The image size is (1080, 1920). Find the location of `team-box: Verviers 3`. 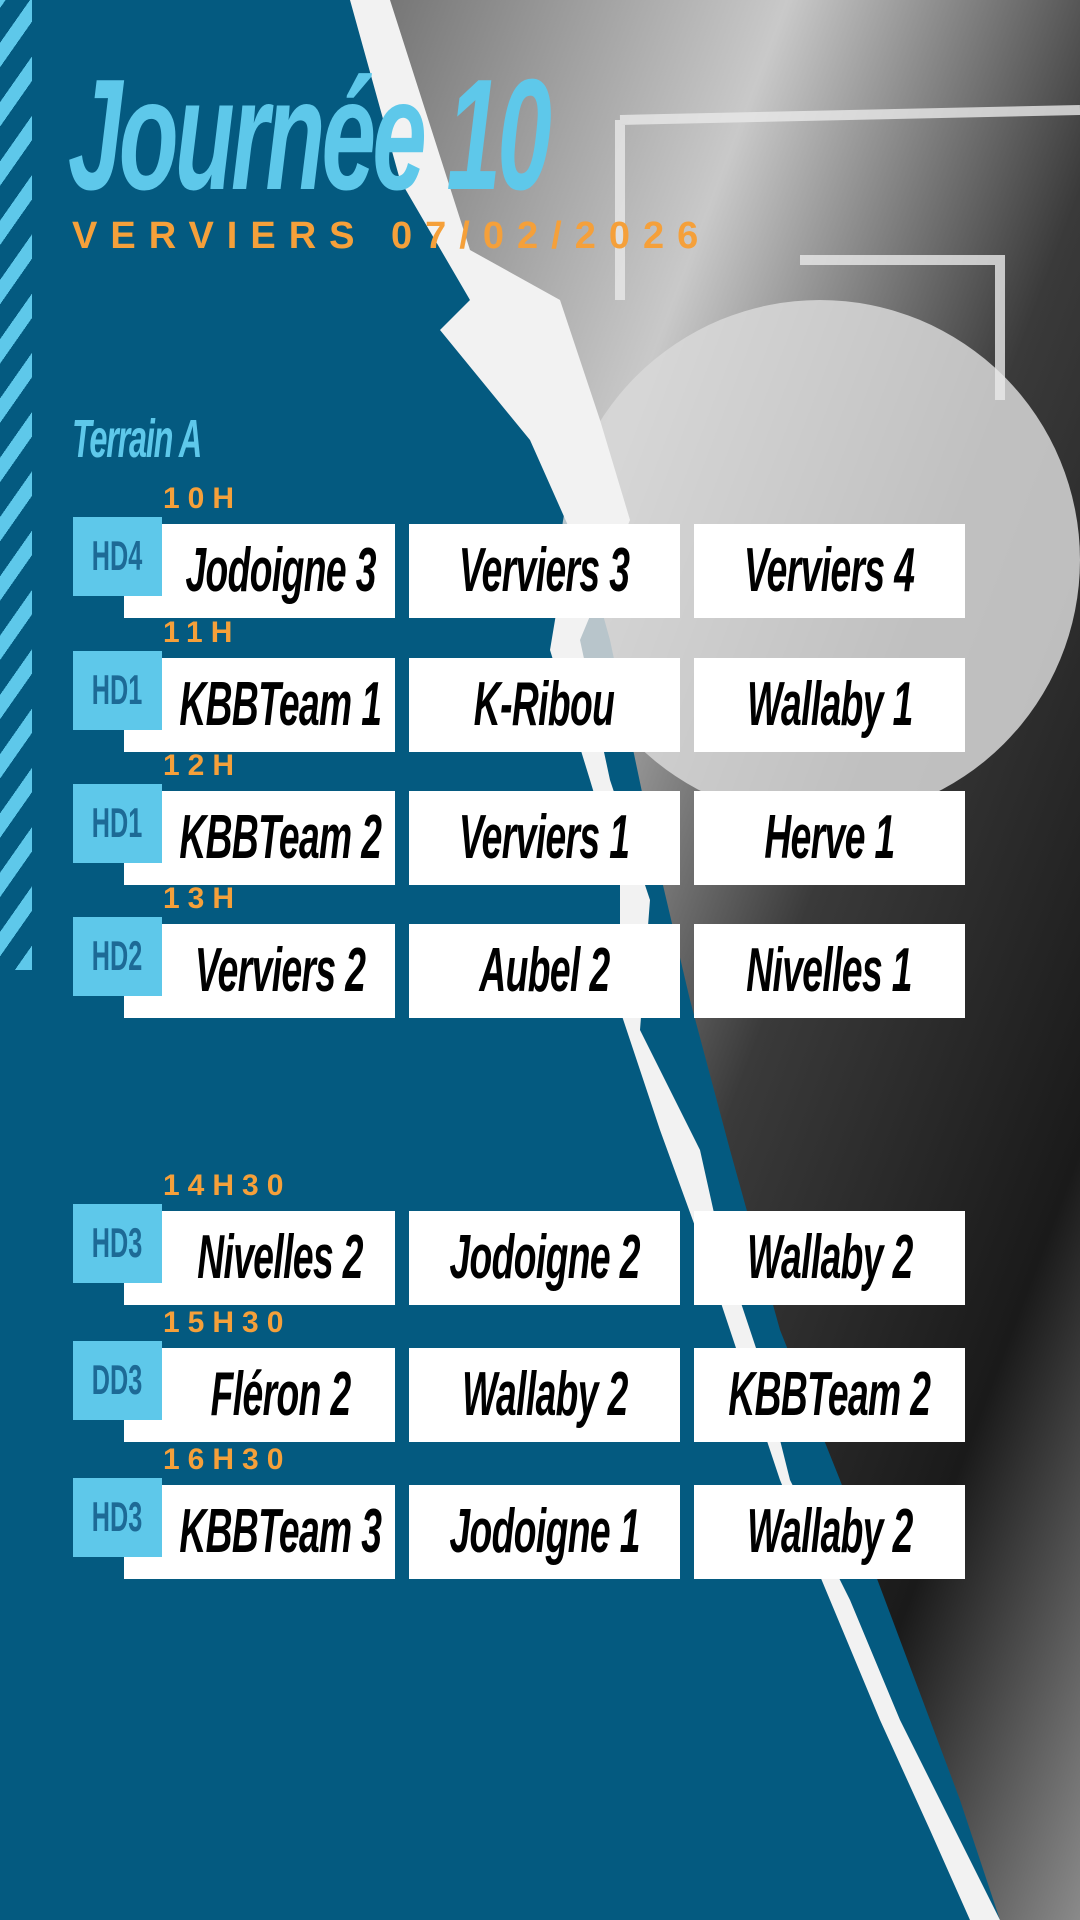

team-box: Verviers 3 is located at coordinates (544, 571).